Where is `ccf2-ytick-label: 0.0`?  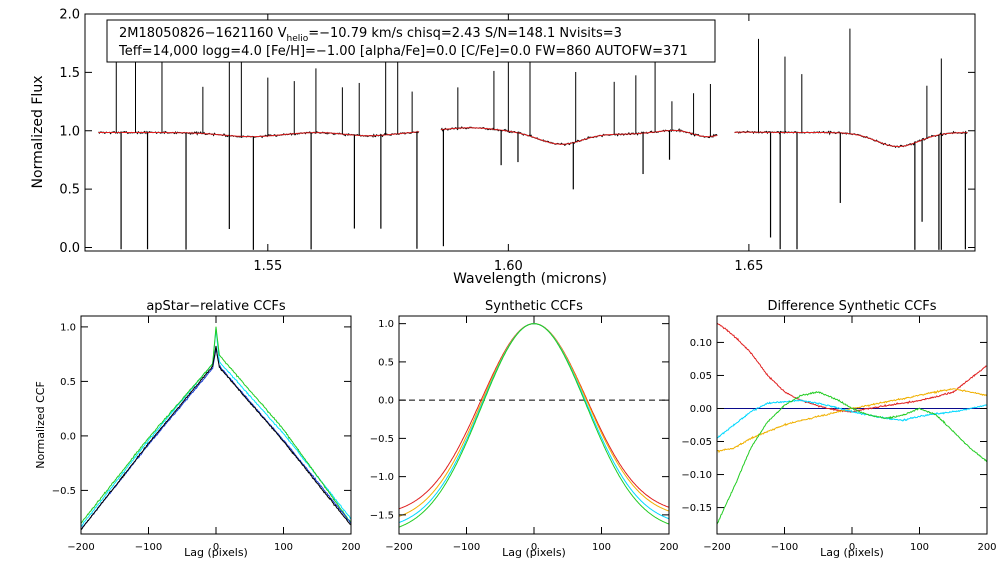 ccf2-ytick-label: 0.0 is located at coordinates (386, 401).